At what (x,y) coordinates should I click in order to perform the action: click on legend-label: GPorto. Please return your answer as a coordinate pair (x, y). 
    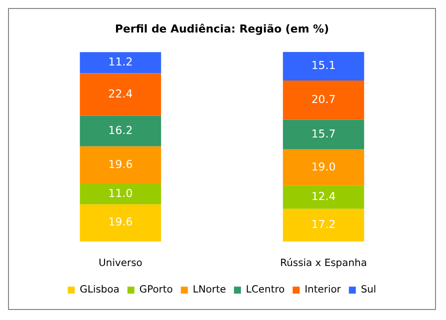
    Looking at the image, I should click on (156, 290).